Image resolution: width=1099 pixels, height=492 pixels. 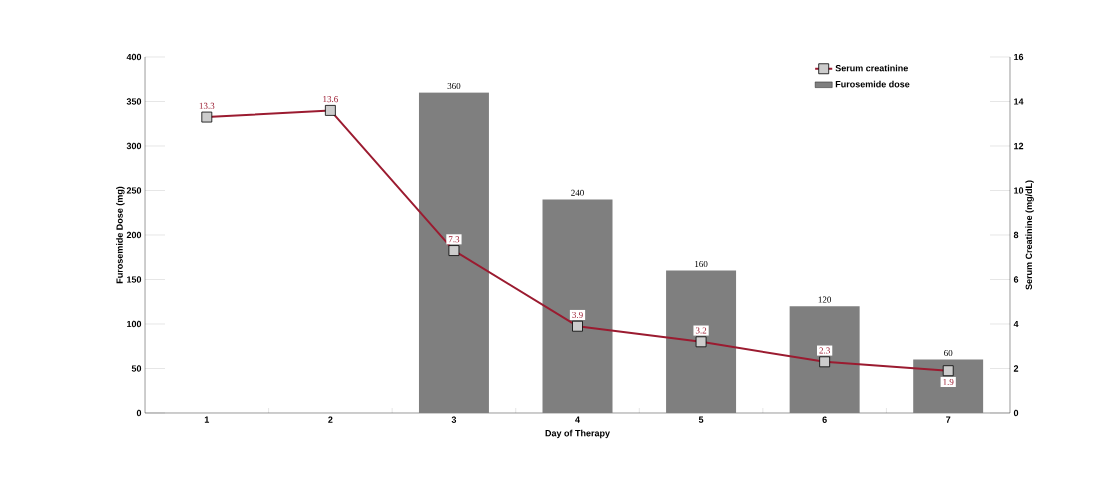 I want to click on y2-tick-label: 10, so click(x=1019, y=190).